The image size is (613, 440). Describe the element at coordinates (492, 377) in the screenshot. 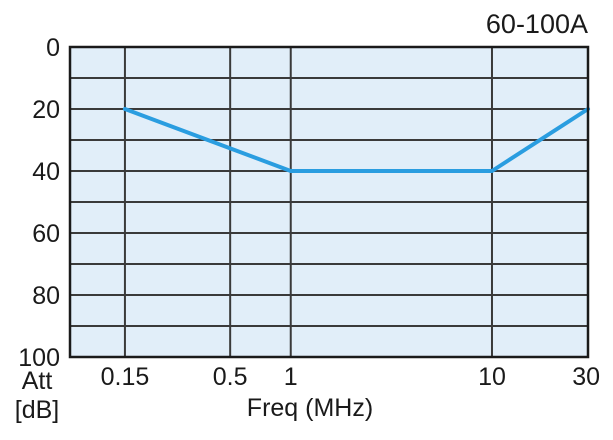

I see `x-tick-label: 10` at that location.